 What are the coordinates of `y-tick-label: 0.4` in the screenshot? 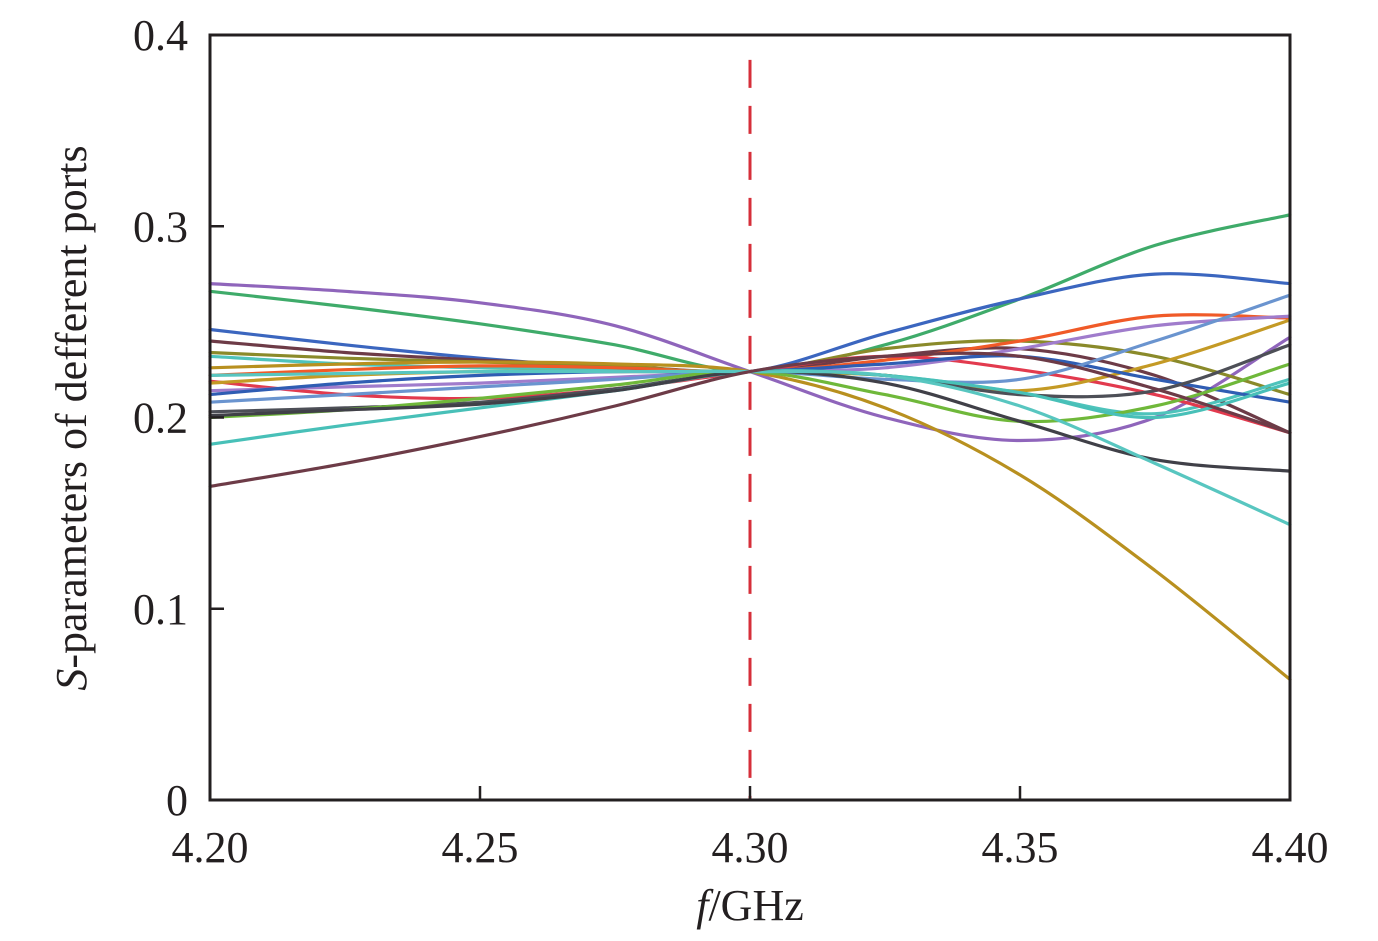 It's located at (160, 35).